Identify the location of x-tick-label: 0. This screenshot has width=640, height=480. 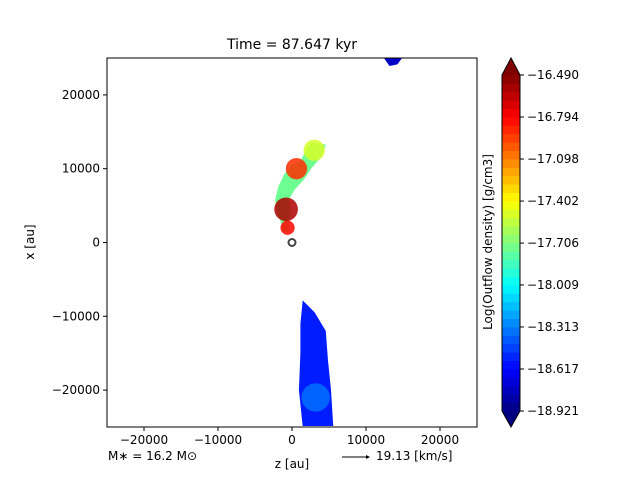
(292, 440).